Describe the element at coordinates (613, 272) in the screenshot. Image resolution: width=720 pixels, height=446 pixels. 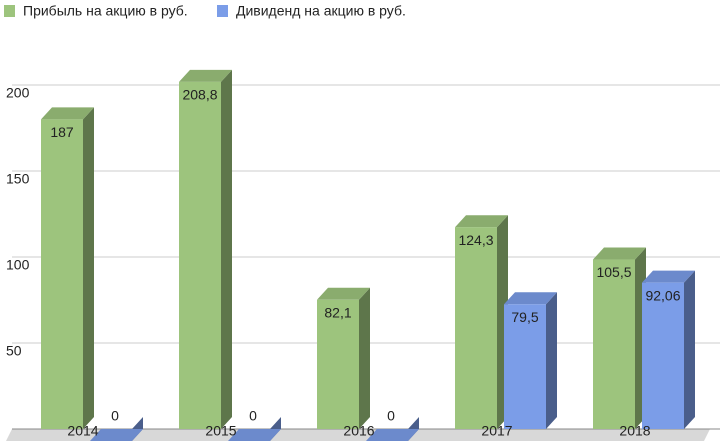
I see `value-label: 105,5` at that location.